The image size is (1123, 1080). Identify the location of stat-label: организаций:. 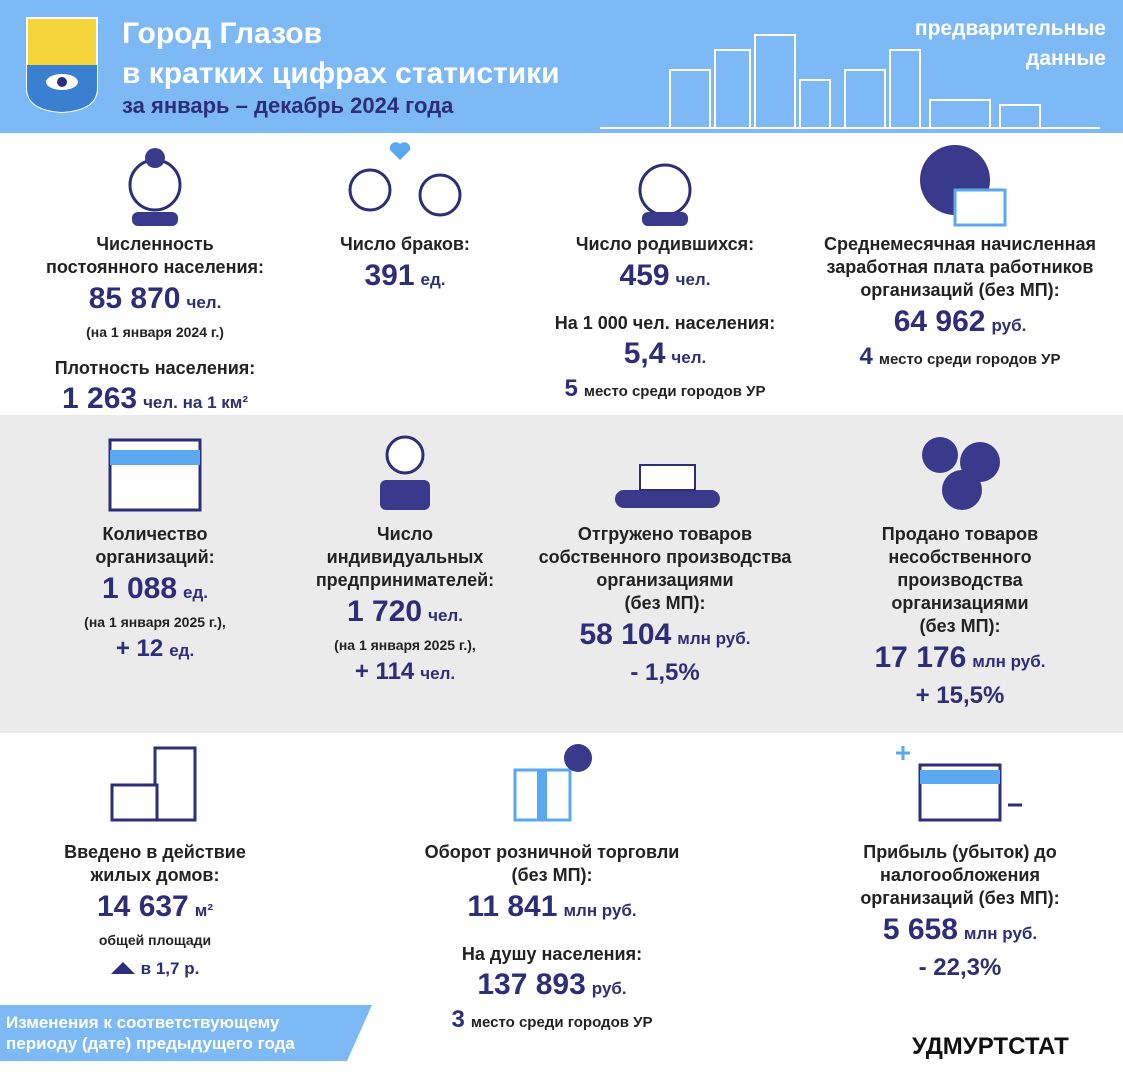
(155, 557).